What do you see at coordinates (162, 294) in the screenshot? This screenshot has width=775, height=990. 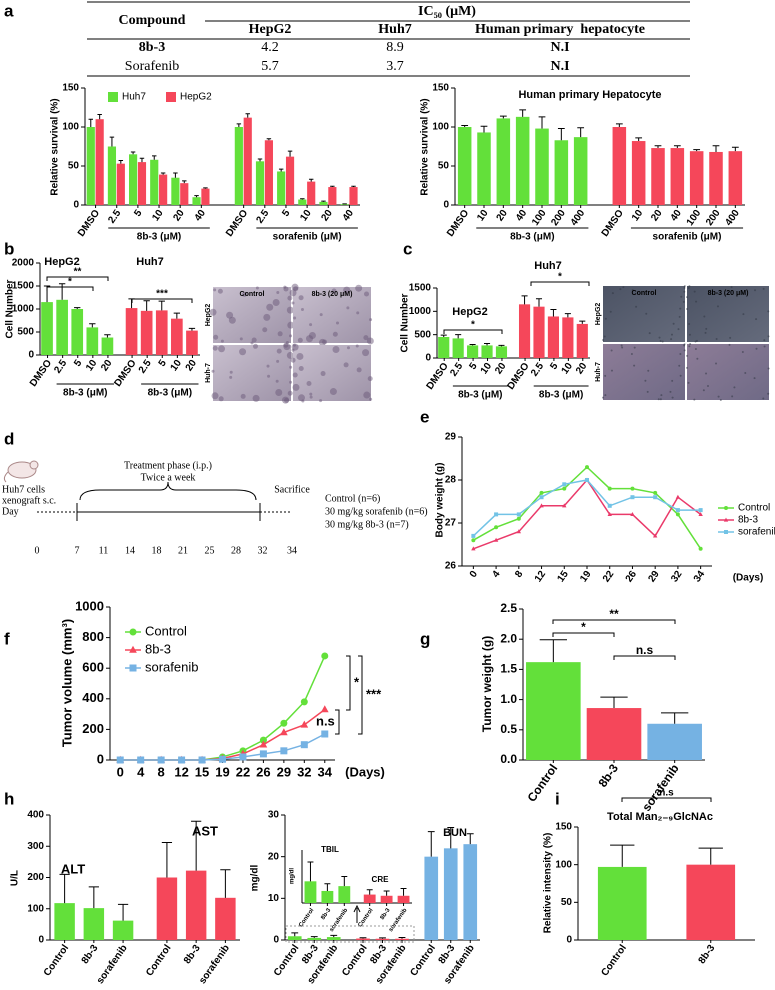 I see `annotation: ***` at bounding box center [162, 294].